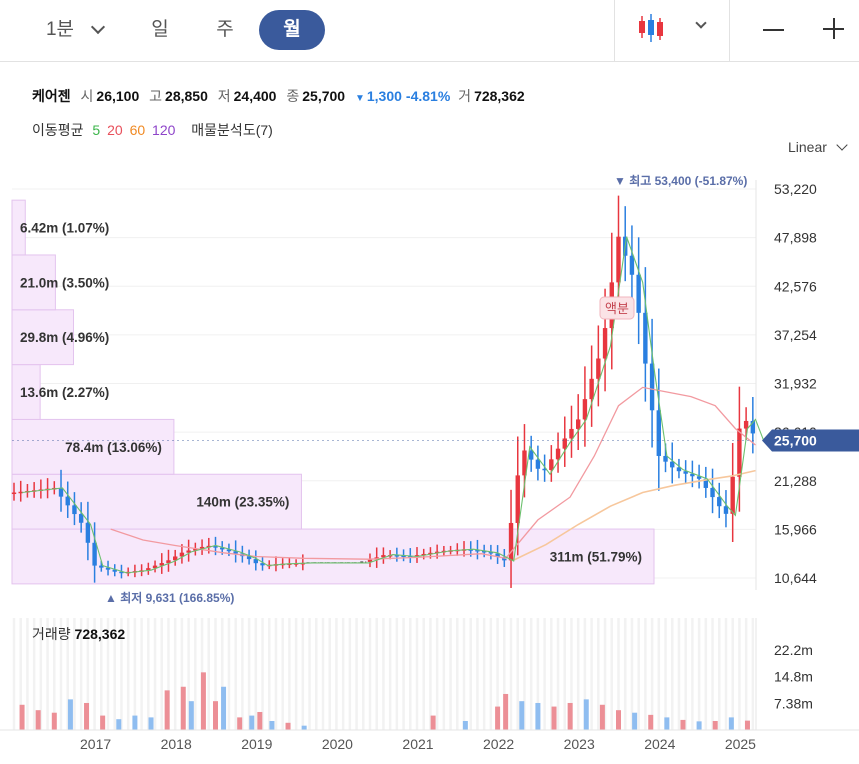 The image size is (859, 764). I want to click on high-value: 28,850, so click(186, 96).